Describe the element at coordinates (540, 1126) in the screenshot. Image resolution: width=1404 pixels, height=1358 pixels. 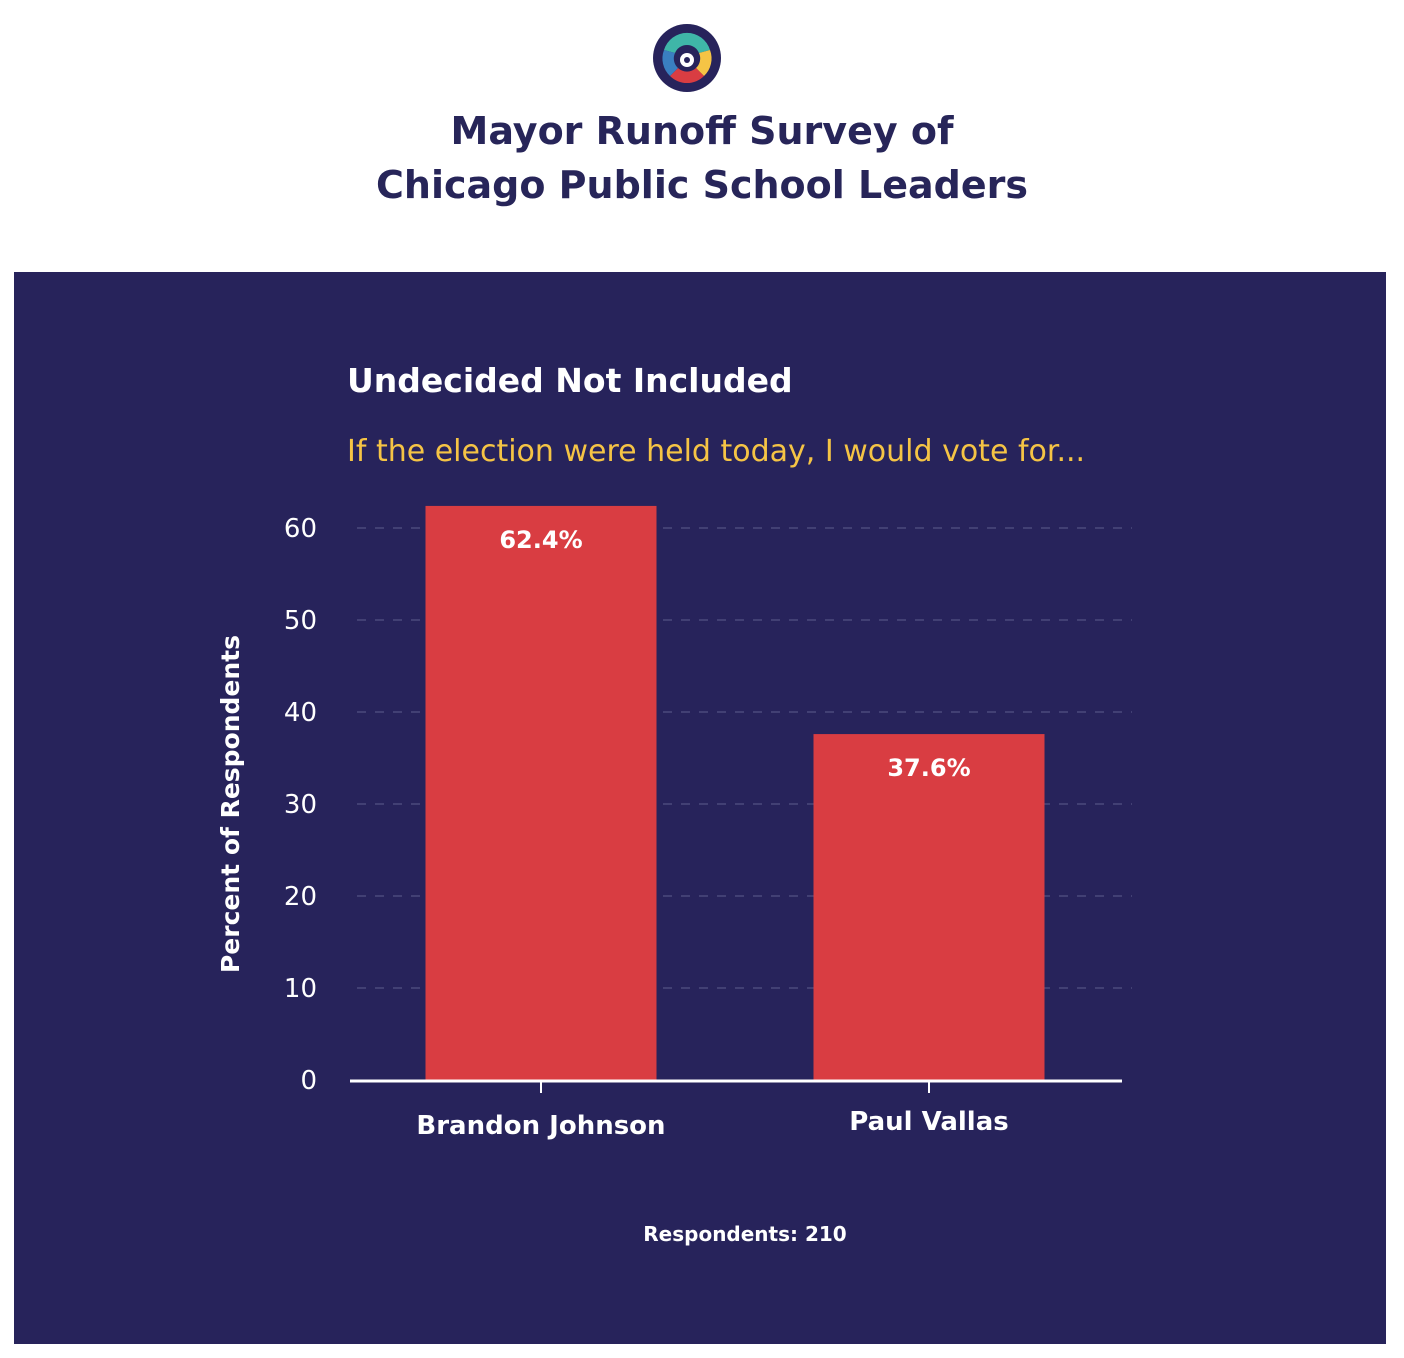
I see `x-category-label-0: Brandon Johnson` at that location.